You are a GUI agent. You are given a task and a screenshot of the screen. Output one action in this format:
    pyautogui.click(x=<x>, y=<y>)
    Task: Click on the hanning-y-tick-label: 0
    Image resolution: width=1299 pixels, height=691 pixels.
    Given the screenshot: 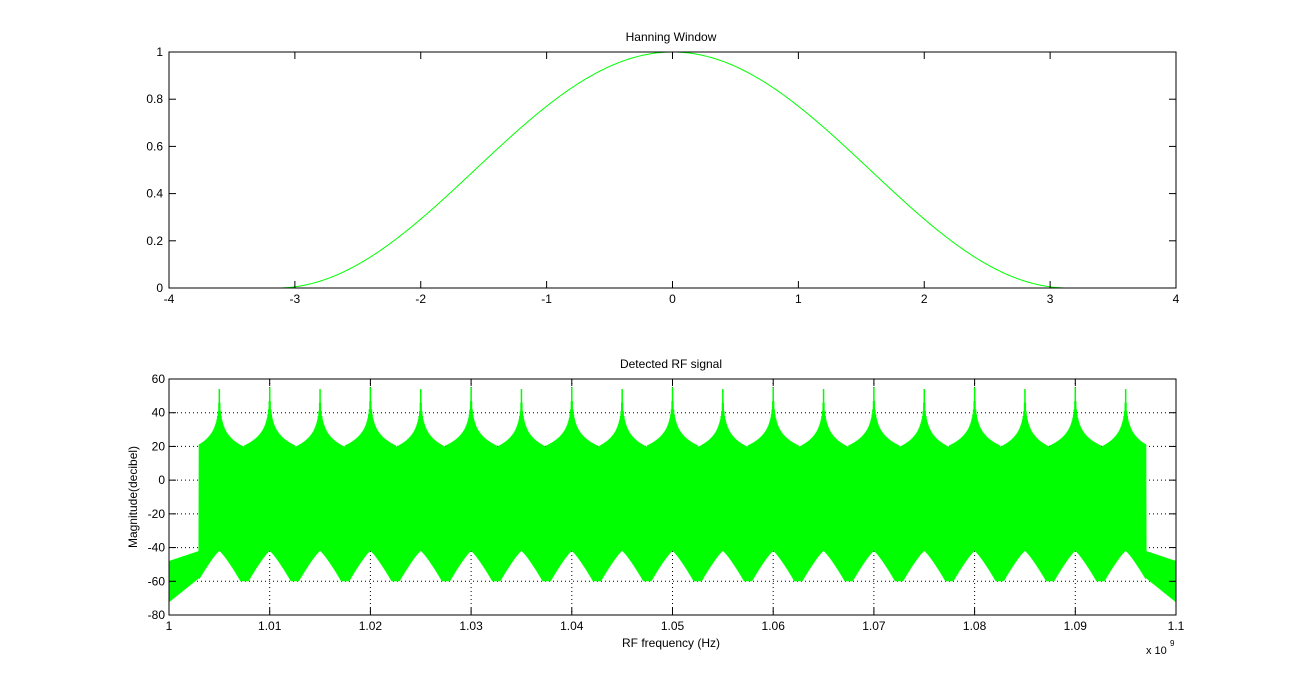 What is the action you would take?
    pyautogui.click(x=159, y=288)
    